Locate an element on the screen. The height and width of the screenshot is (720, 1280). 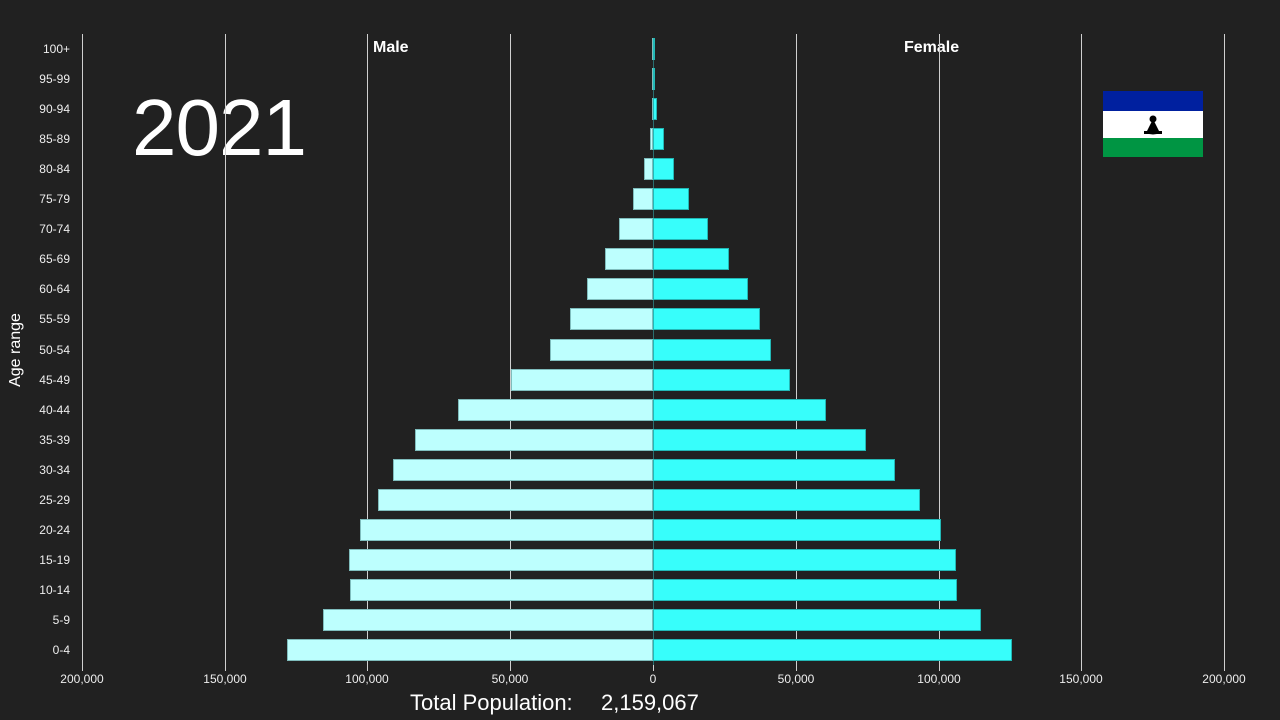
y-tick-label: 40-44 is located at coordinates (54, 409).